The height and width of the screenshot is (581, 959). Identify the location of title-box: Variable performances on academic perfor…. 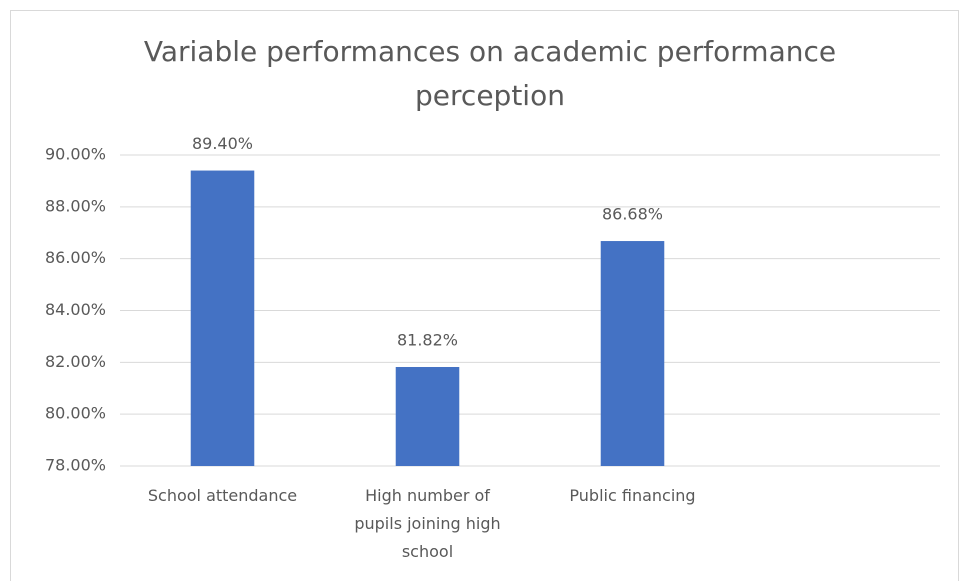
(490, 73).